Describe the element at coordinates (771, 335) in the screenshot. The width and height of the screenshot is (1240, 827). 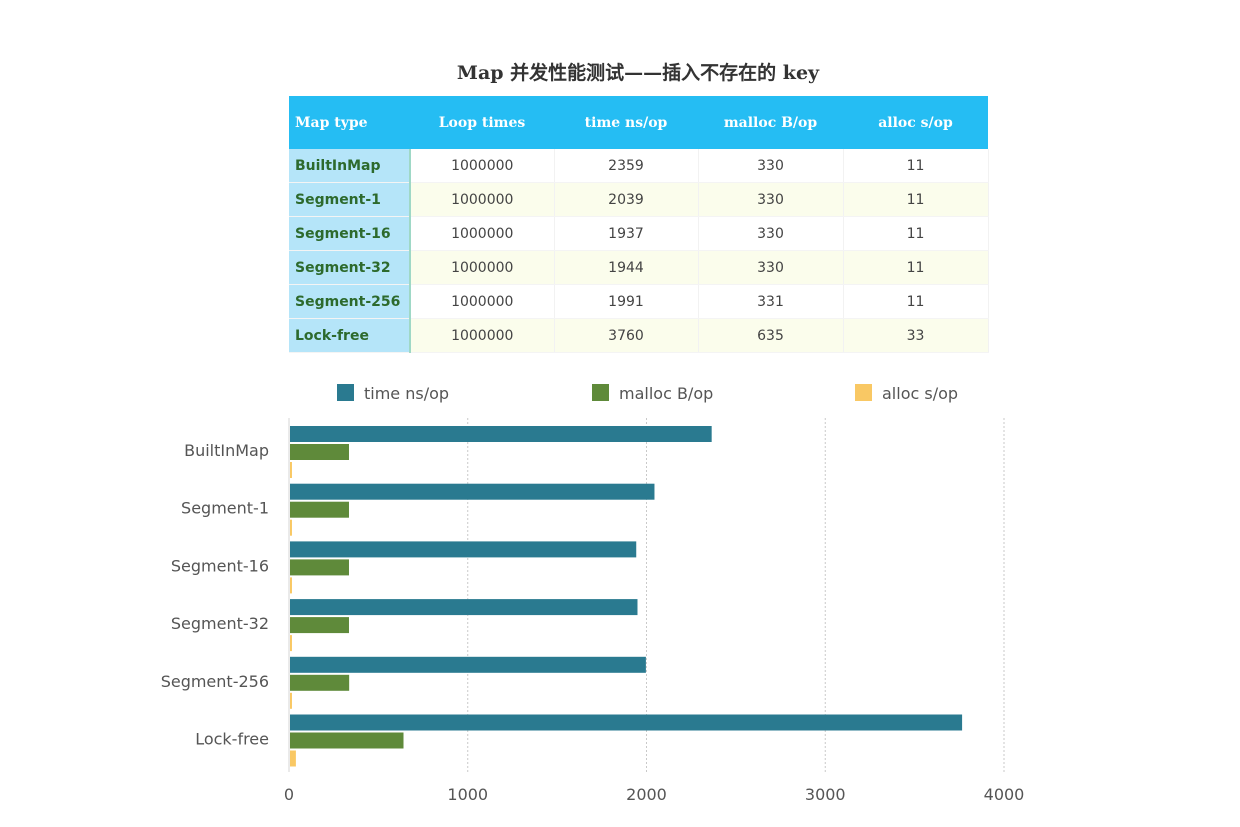
I see `table-cell: 635` at that location.